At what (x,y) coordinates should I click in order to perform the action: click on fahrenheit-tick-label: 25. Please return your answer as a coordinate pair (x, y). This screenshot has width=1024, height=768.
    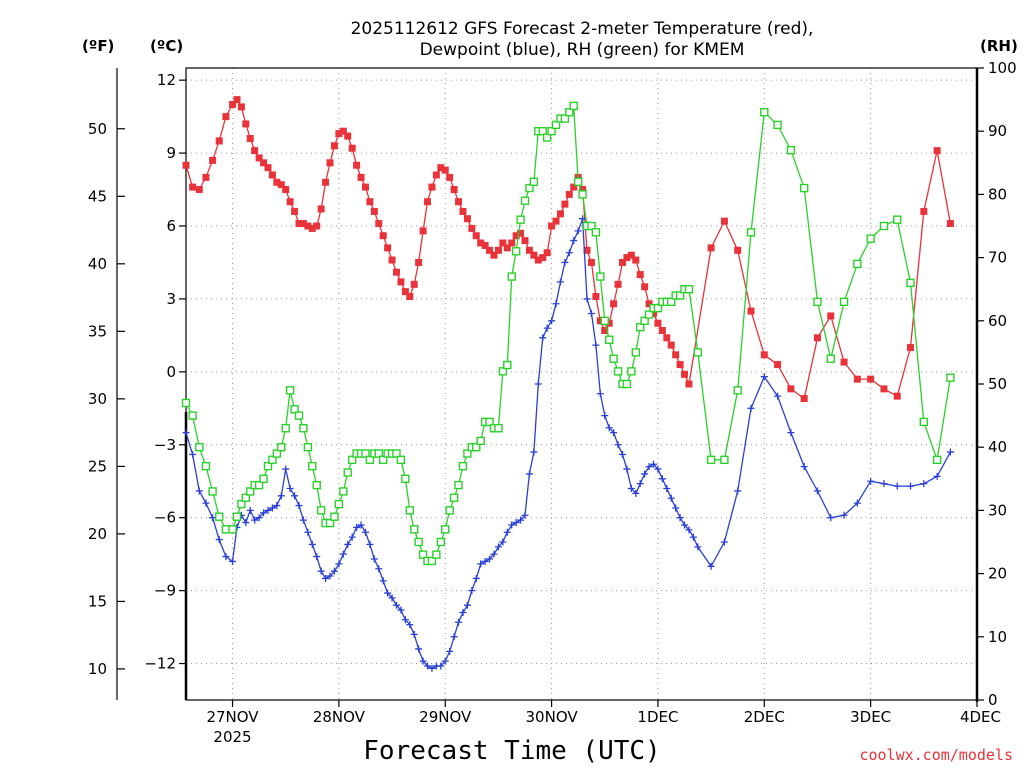
    Looking at the image, I should click on (97, 466).